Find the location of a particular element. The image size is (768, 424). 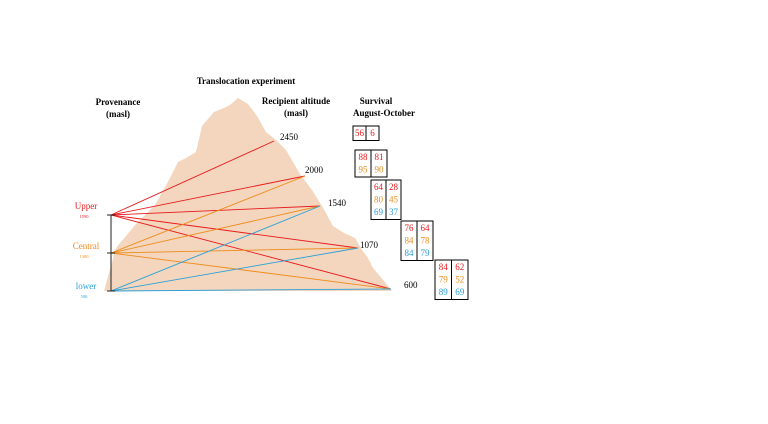

survival-value-1540-row0-b: 28 is located at coordinates (394, 187).